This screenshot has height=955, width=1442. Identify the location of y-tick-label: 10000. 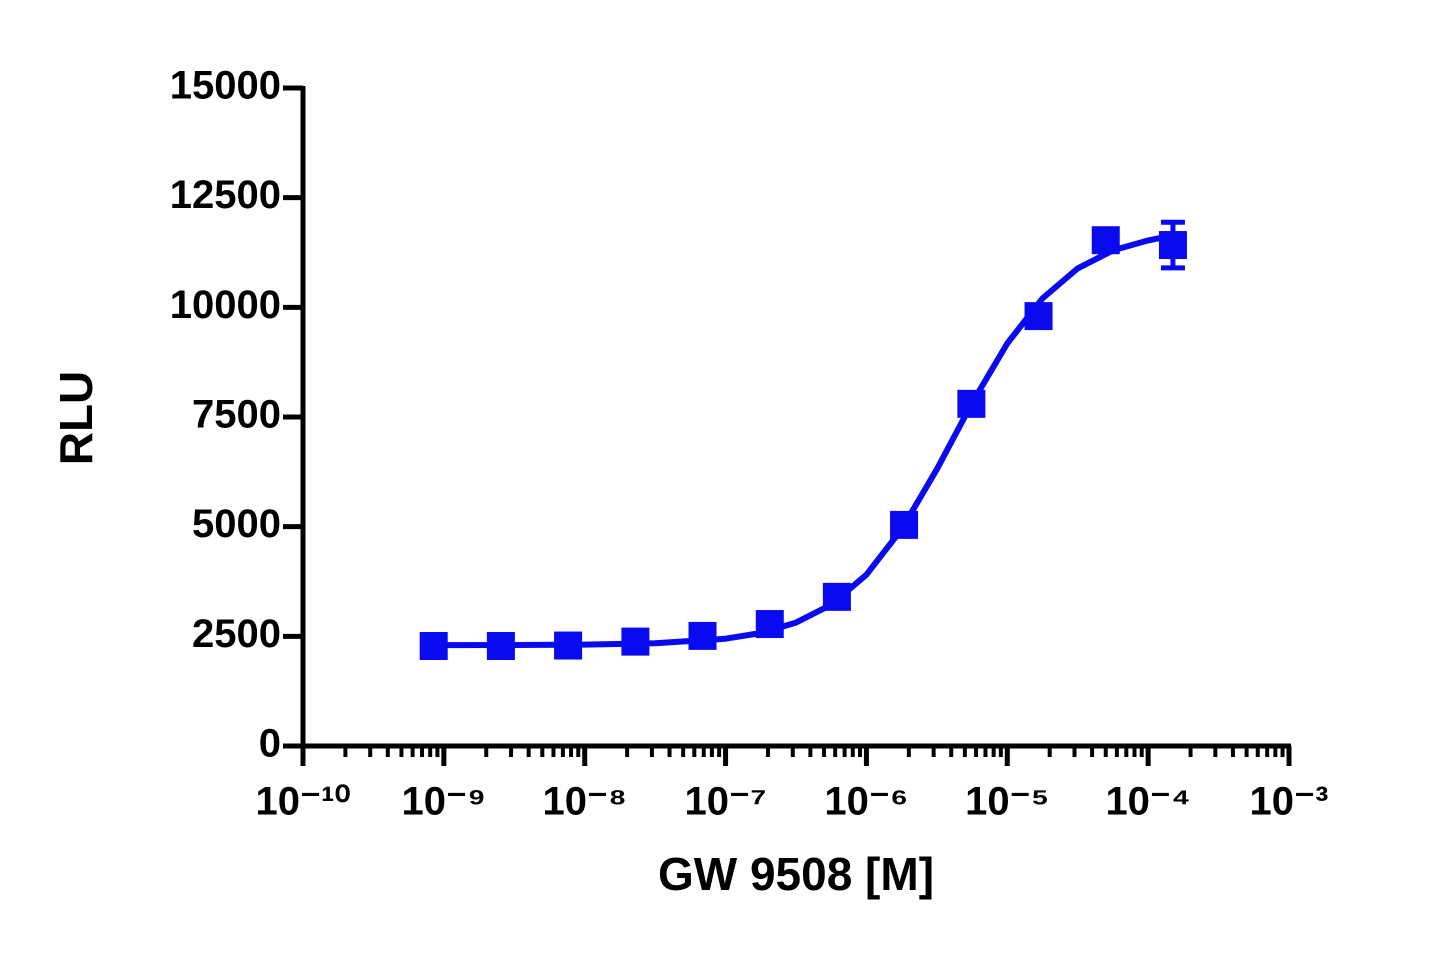
(225, 305).